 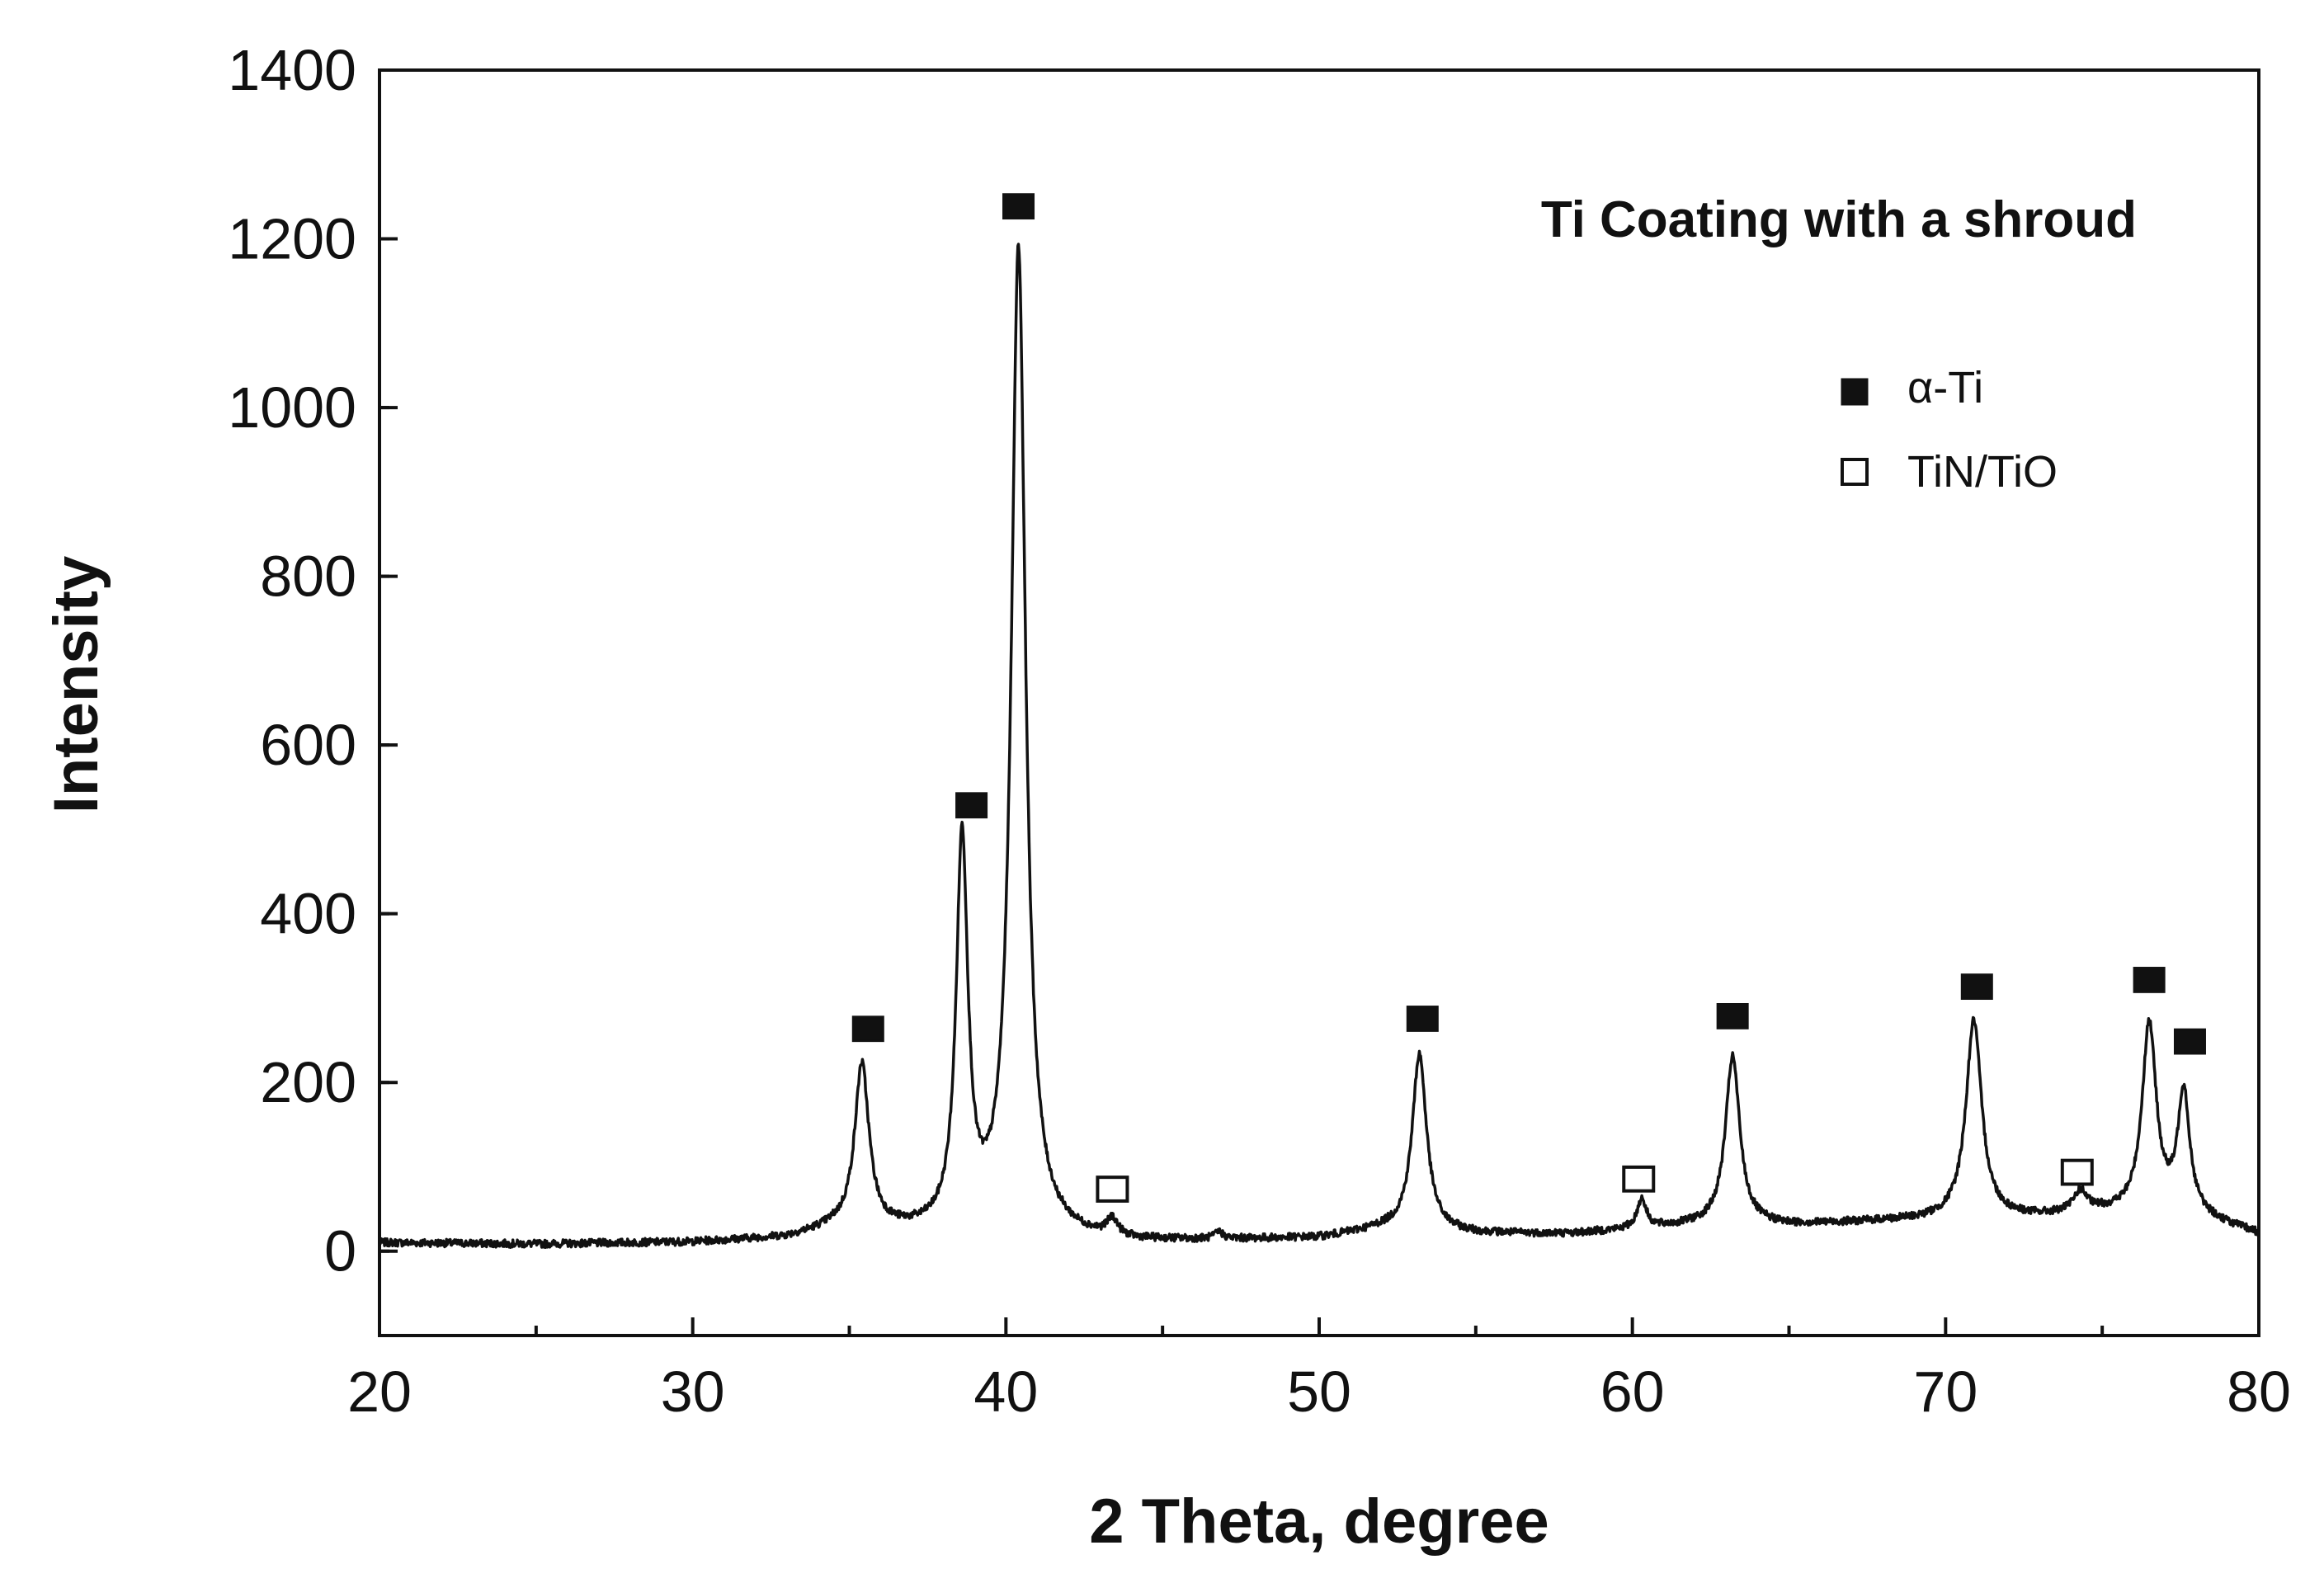 What do you see at coordinates (308, 1082) in the screenshot?
I see `y-tick-label: 200` at bounding box center [308, 1082].